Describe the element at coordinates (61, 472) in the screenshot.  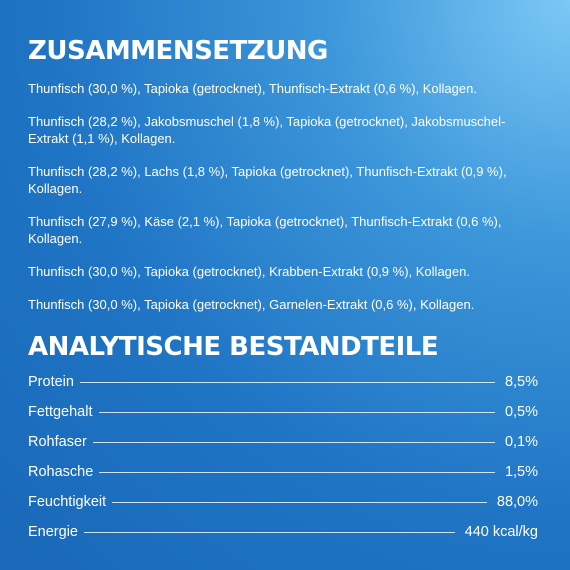
I see `row-label: Rohasche` at that location.